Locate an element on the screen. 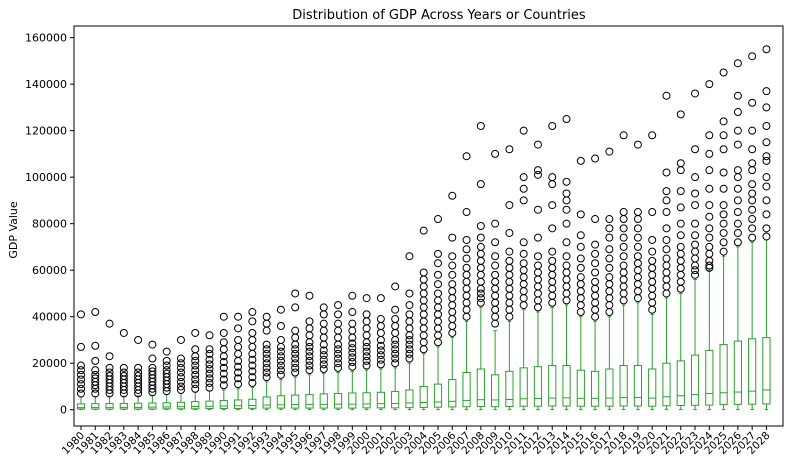 This screenshot has height=476, width=788. box-1987 is located at coordinates (181, 373).